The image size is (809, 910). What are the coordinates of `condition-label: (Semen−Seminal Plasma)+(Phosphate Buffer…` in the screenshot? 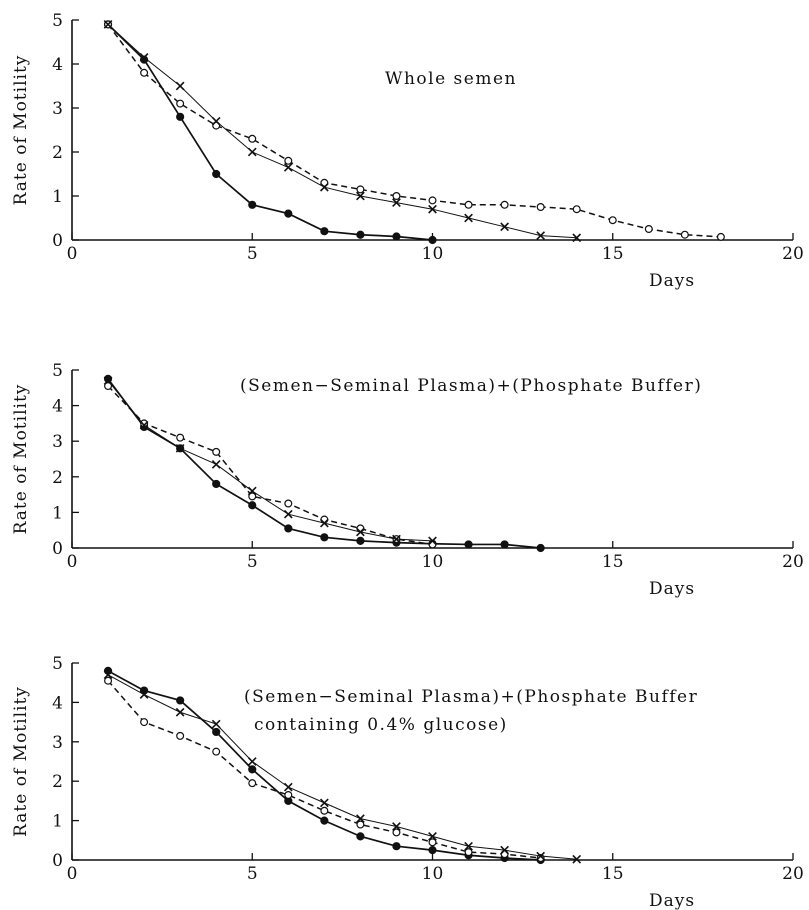 It's located at (471, 386).